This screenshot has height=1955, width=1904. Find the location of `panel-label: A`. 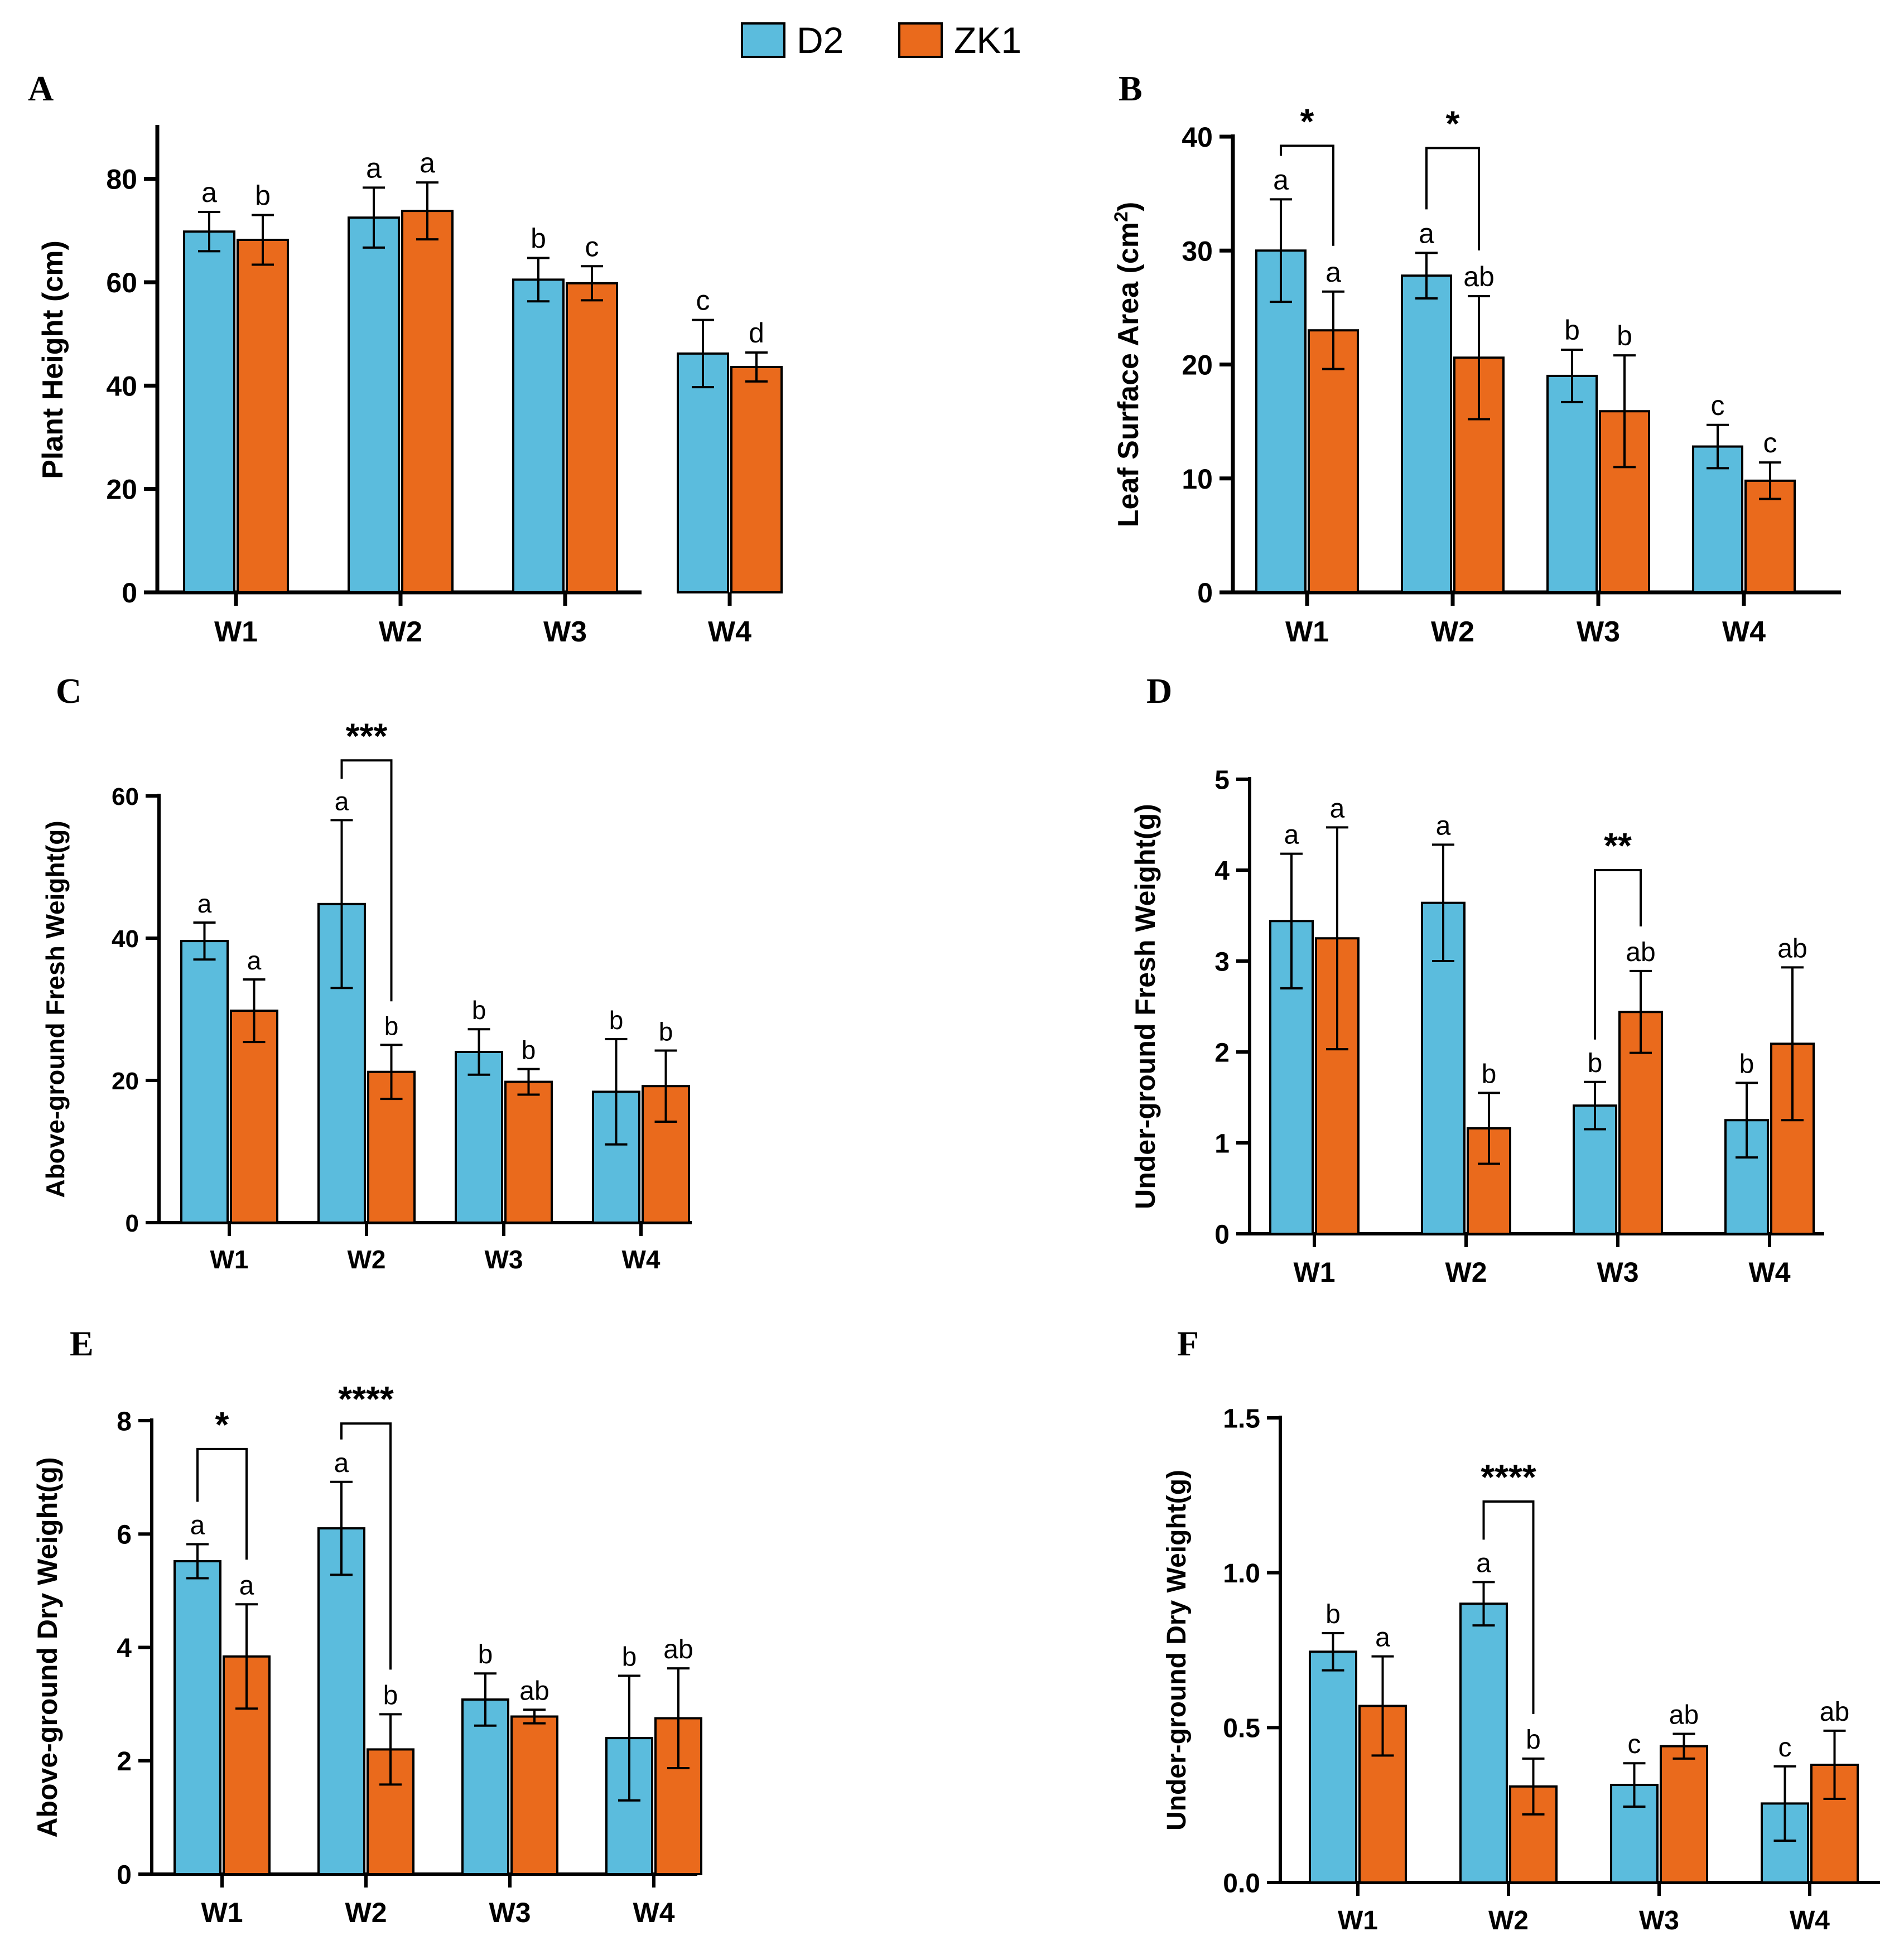

panel-label: A is located at coordinates (41, 89).